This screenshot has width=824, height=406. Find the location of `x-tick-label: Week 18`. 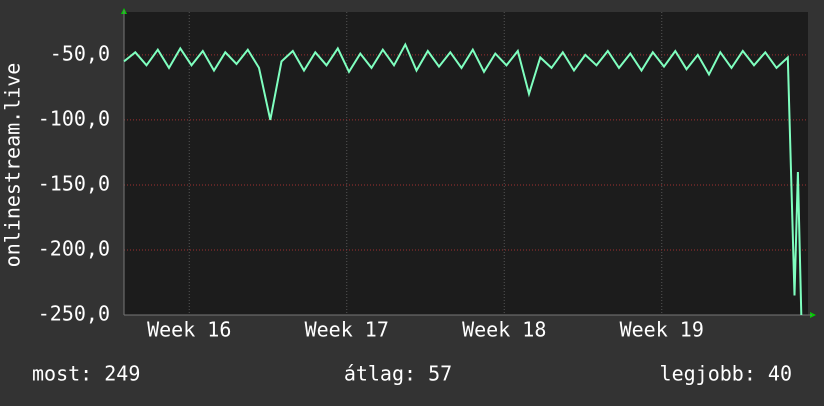

x-tick-label: Week 18 is located at coordinates (504, 330).